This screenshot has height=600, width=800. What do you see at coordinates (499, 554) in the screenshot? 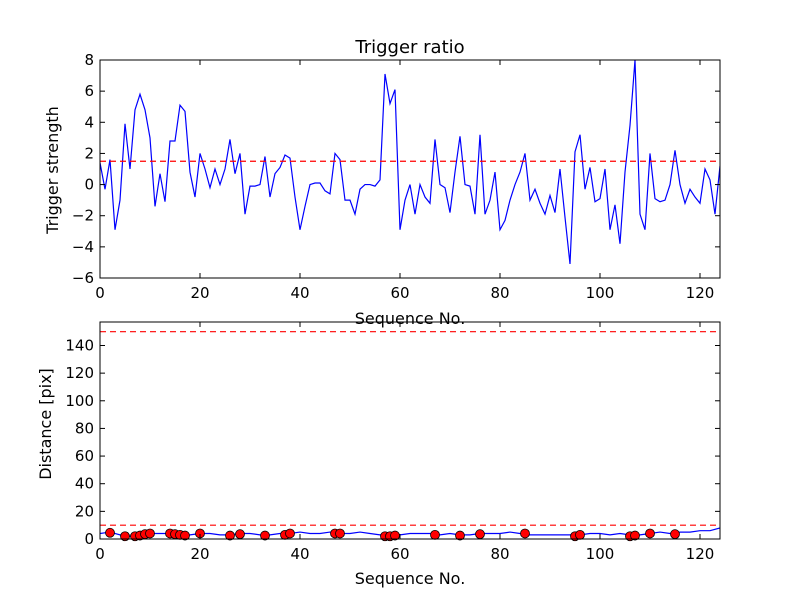
I see `distance-x-tick-label: 80` at bounding box center [499, 554].